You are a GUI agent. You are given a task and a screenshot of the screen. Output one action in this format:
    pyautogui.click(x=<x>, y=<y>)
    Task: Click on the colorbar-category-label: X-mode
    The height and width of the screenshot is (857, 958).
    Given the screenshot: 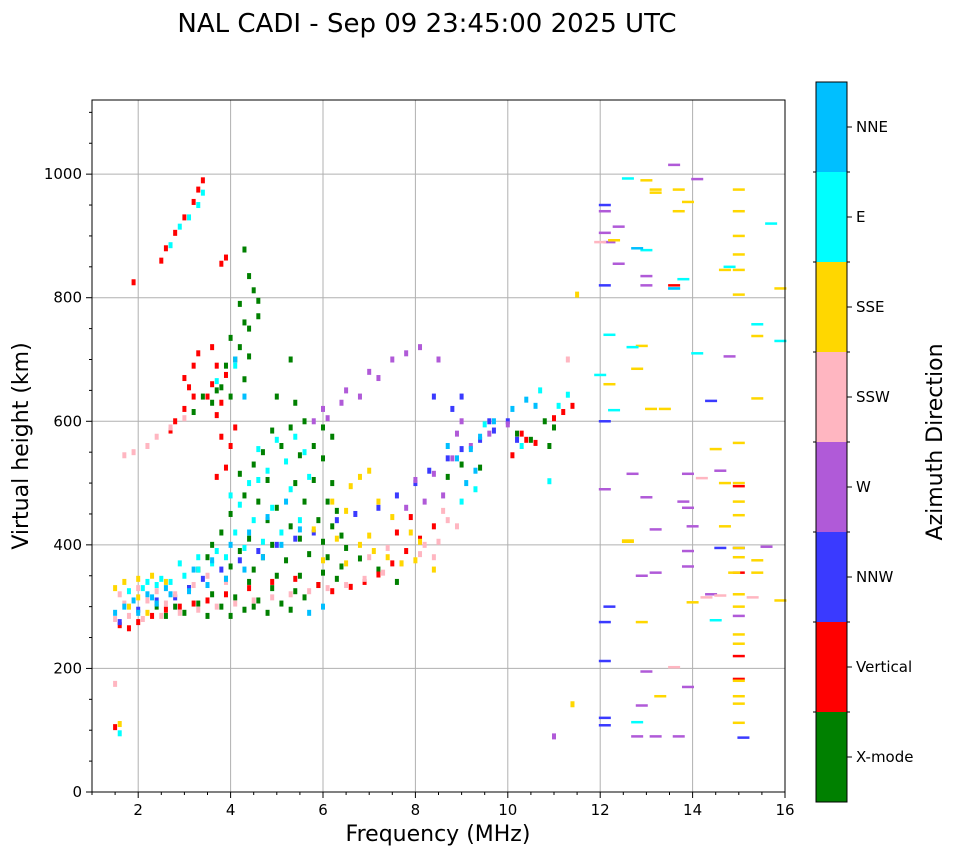 What is the action you would take?
    pyautogui.click(x=884, y=757)
    